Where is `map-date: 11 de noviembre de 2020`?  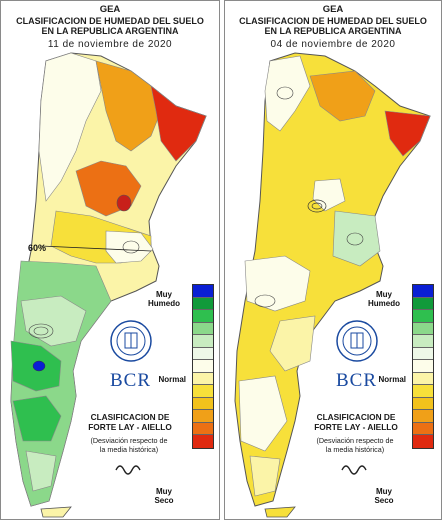
map-date: 11 de noviembre de 2020 is located at coordinates (110, 44).